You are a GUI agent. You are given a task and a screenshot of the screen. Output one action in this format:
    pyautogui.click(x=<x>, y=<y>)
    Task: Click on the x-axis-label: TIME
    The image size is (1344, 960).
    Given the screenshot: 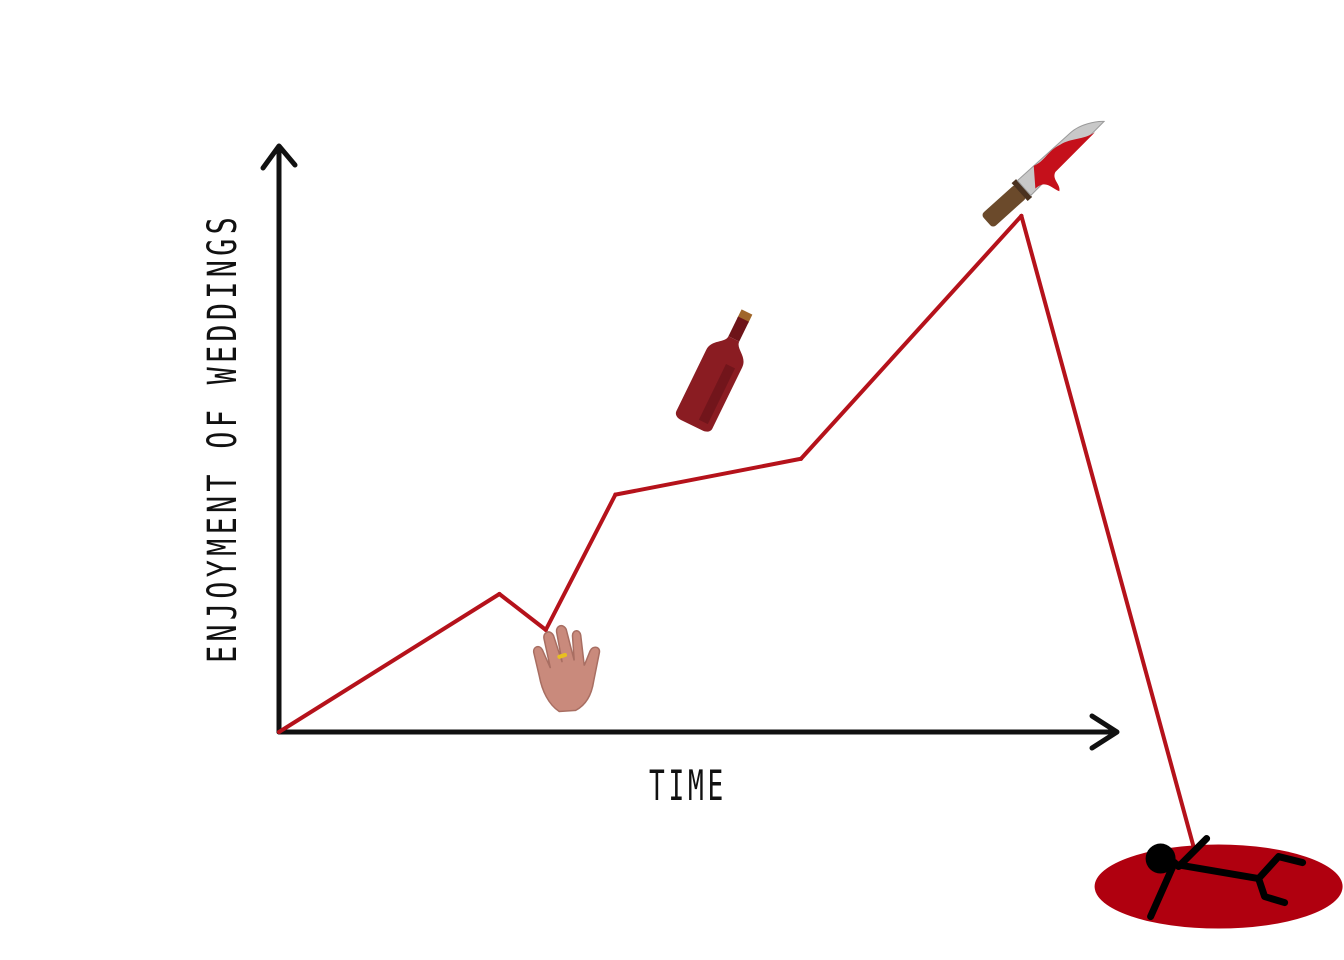 What is the action you would take?
    pyautogui.click(x=688, y=785)
    